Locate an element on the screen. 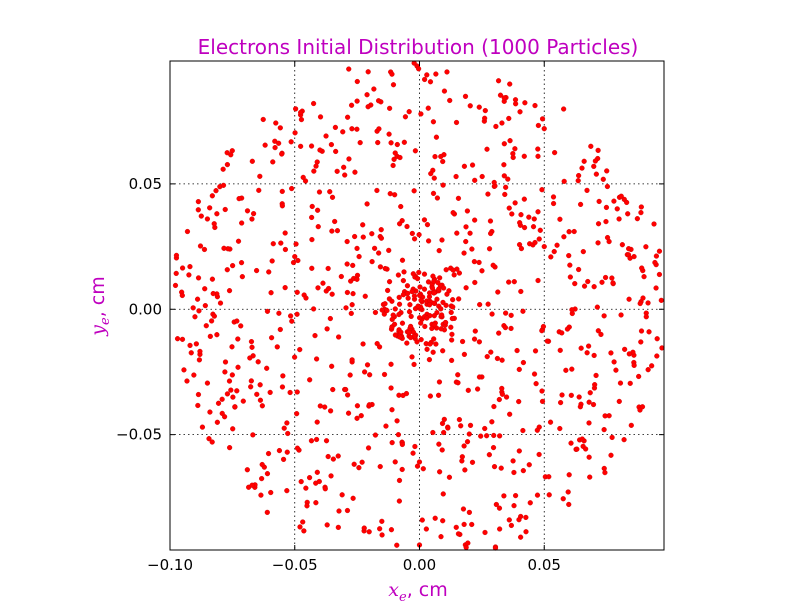  y-axis-subscript: e is located at coordinates (105, 321).